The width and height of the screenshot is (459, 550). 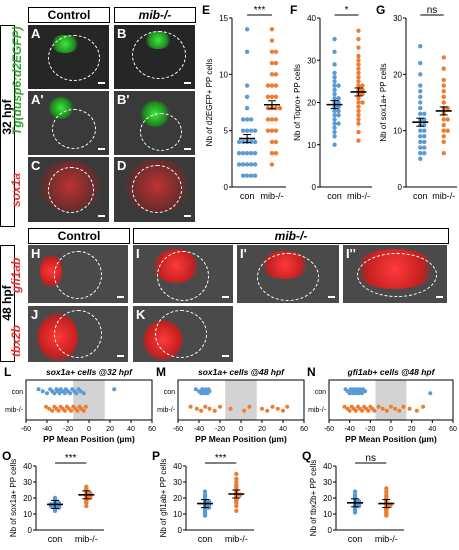 I want to click on x-tick-label: 60, so click(x=453, y=429).